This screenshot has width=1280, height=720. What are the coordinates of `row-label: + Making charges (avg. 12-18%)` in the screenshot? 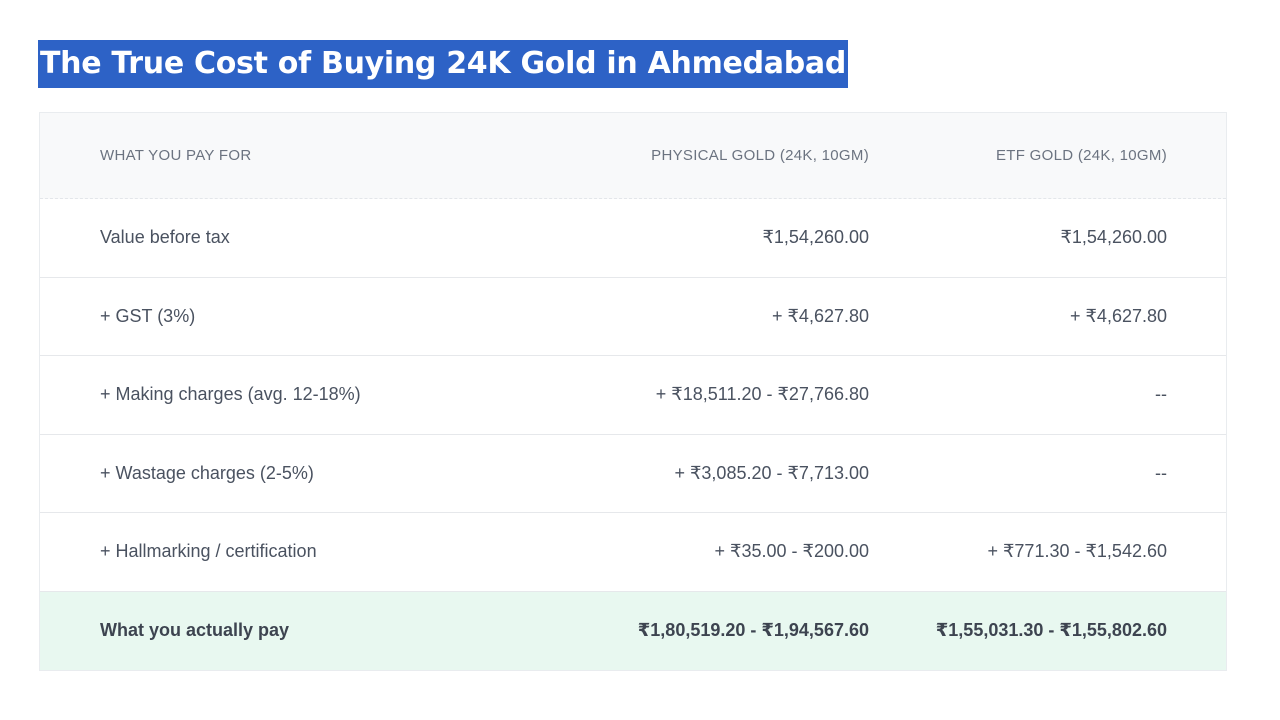 It's located at (230, 394).